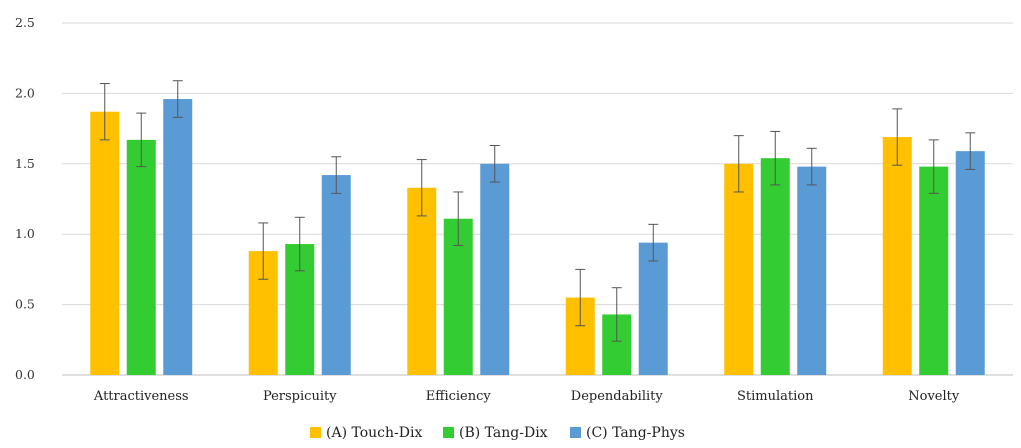 Image resolution: width=1021 pixels, height=448 pixels. I want to click on legend-label: (C) Tang-Phys, so click(635, 433).